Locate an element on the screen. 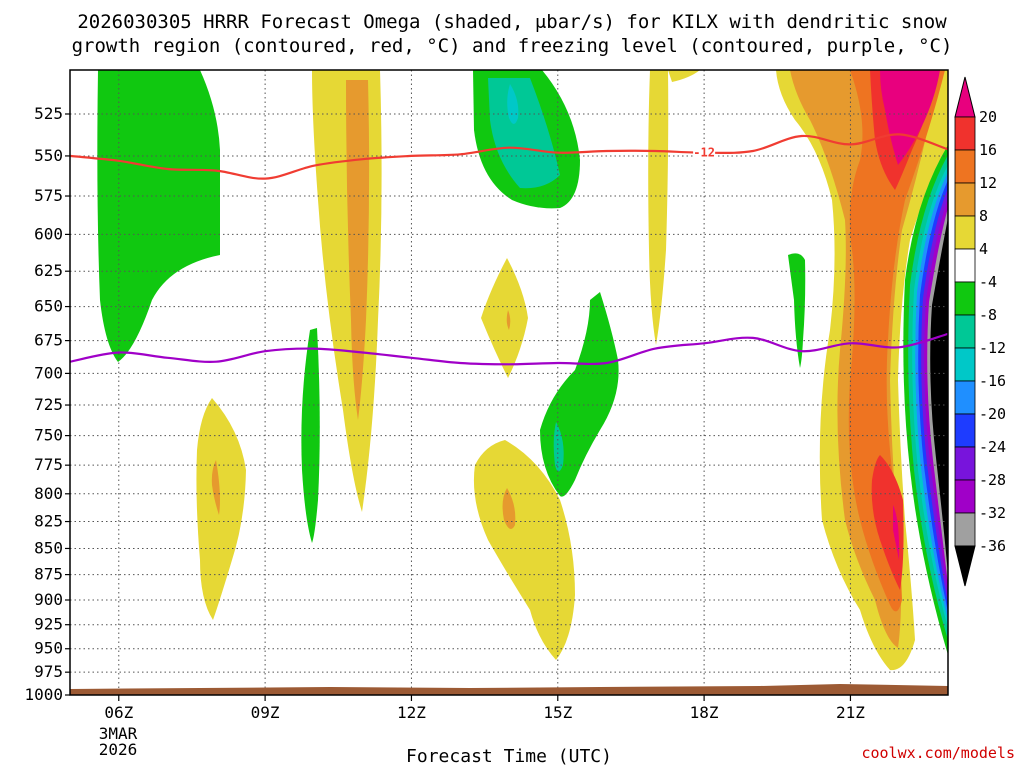 This screenshot has width=1024, height=768. y-tick-label: 825 is located at coordinates (48, 521).